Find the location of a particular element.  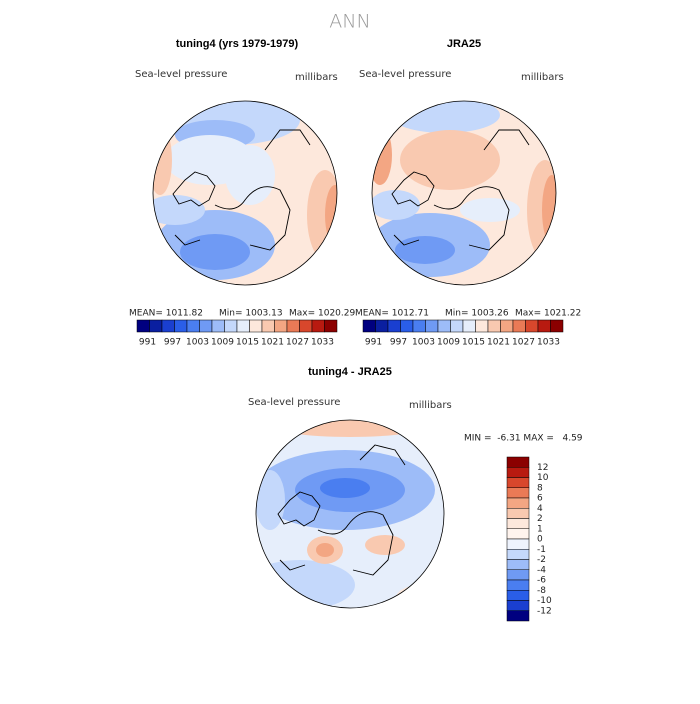

colorbar-label: -4 is located at coordinates (541, 570).